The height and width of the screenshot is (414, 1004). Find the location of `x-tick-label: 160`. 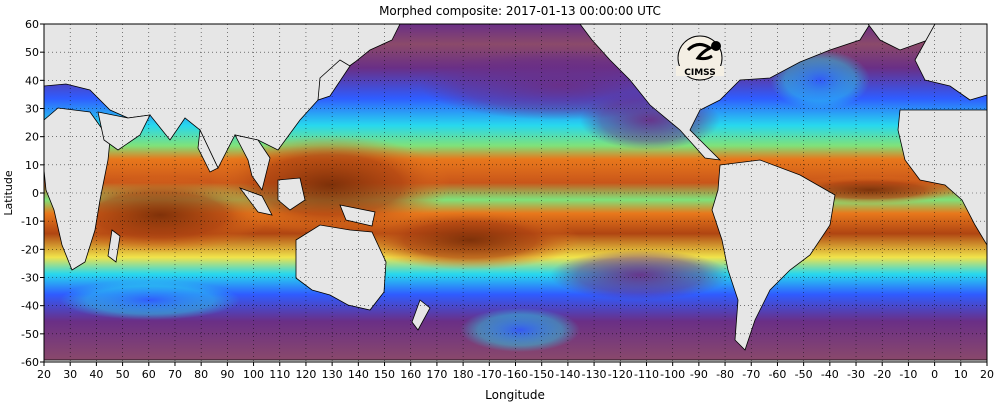

x-tick-label: 160 is located at coordinates (410, 374).